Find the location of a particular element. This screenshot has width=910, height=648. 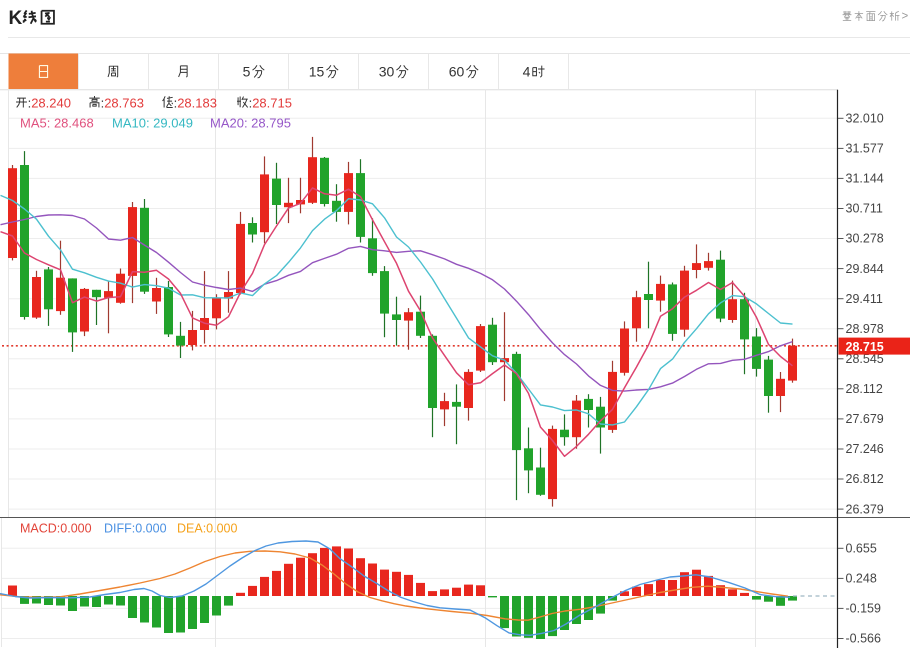

svg-text: -0.159 is located at coordinates (863, 609).